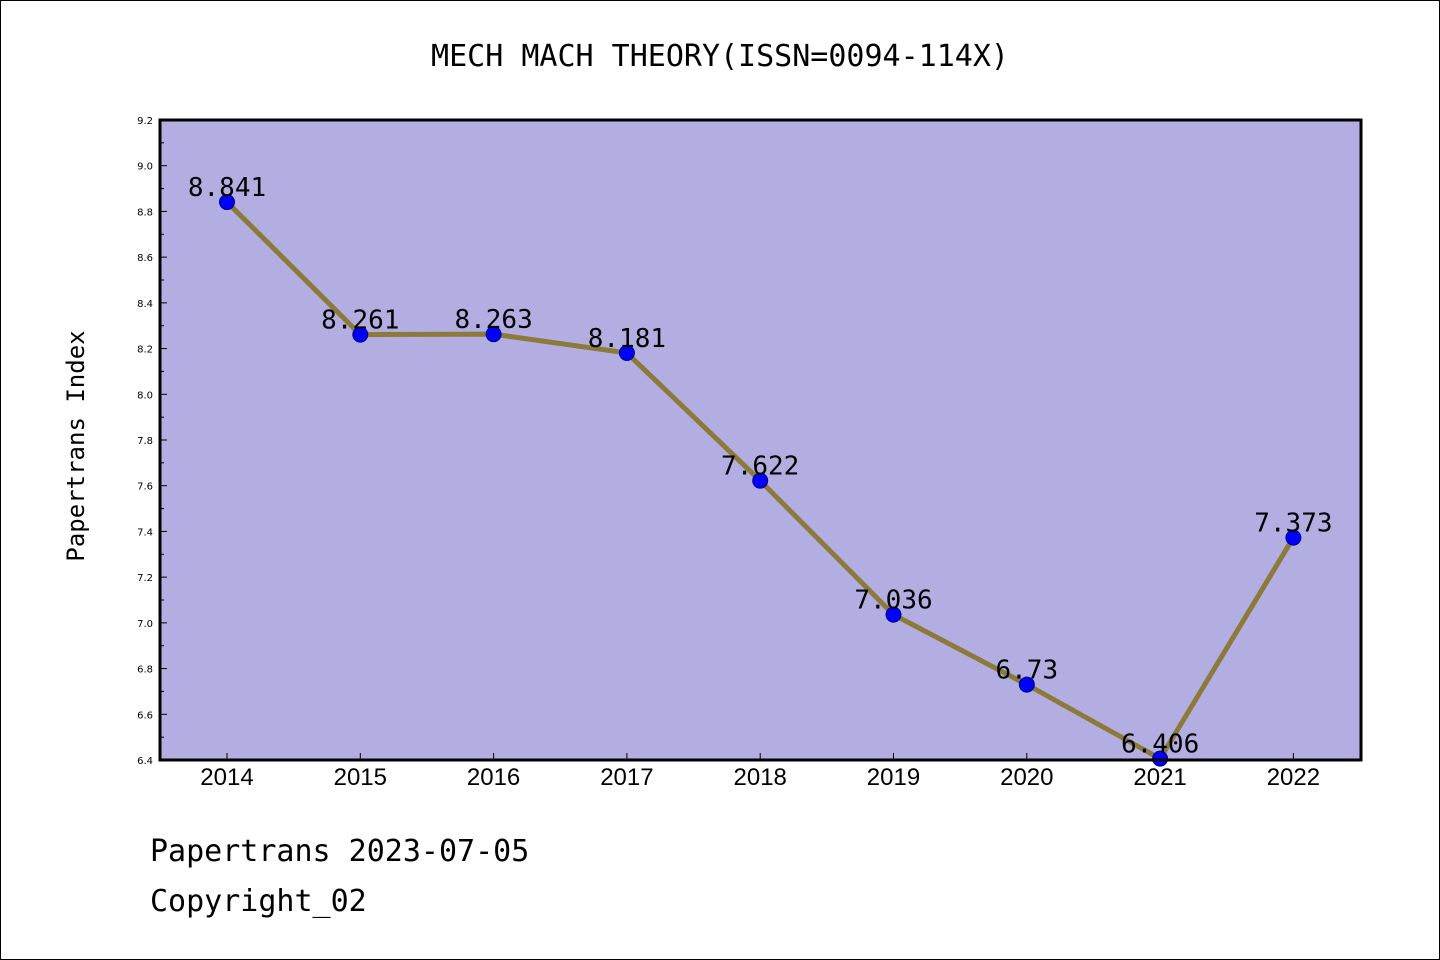  I want to click on x-tick-label: 2021, so click(1159, 777).